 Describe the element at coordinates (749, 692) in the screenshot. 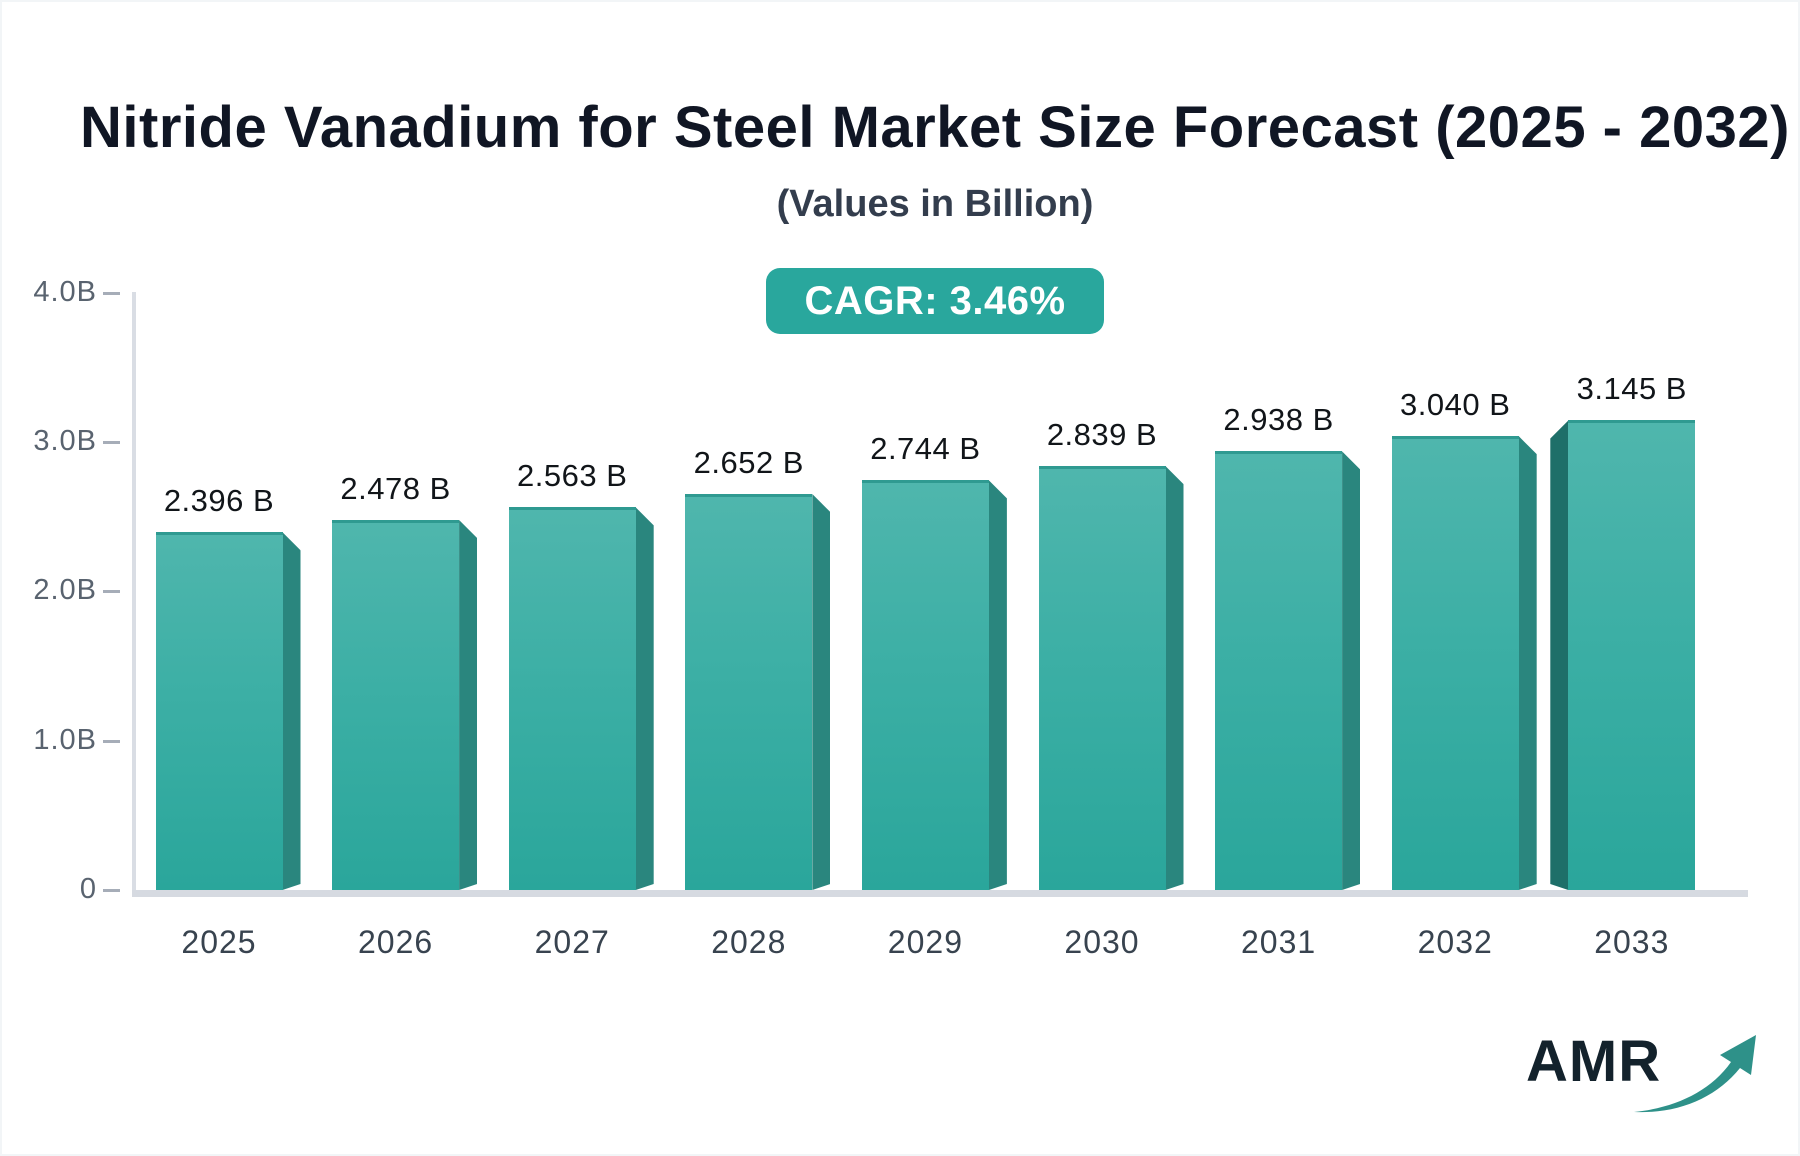

I see `bar-front-face-2028` at that location.